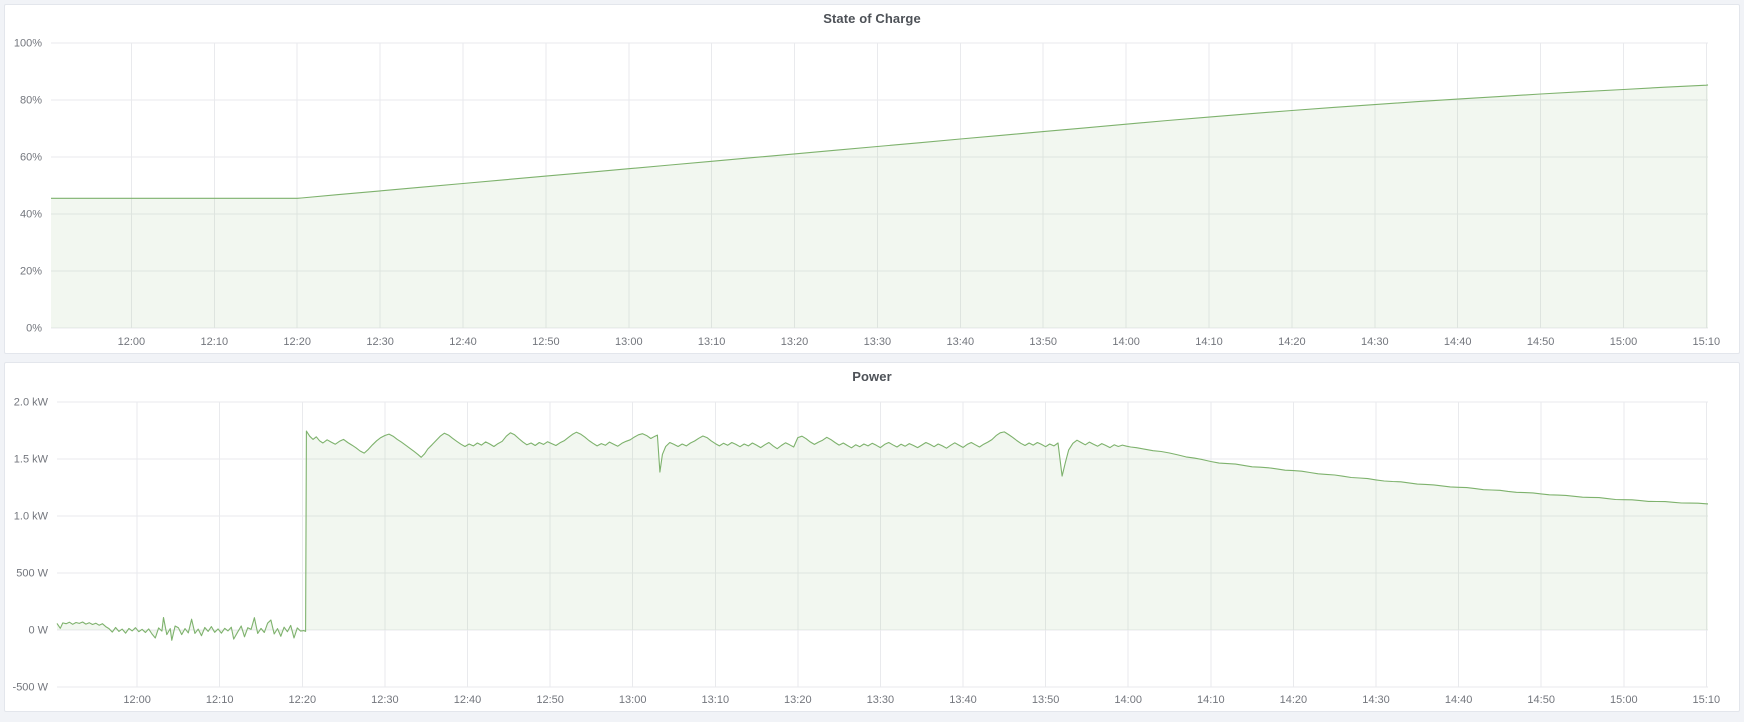 The height and width of the screenshot is (722, 1744). I want to click on svg-text: -500 W, so click(31, 688).